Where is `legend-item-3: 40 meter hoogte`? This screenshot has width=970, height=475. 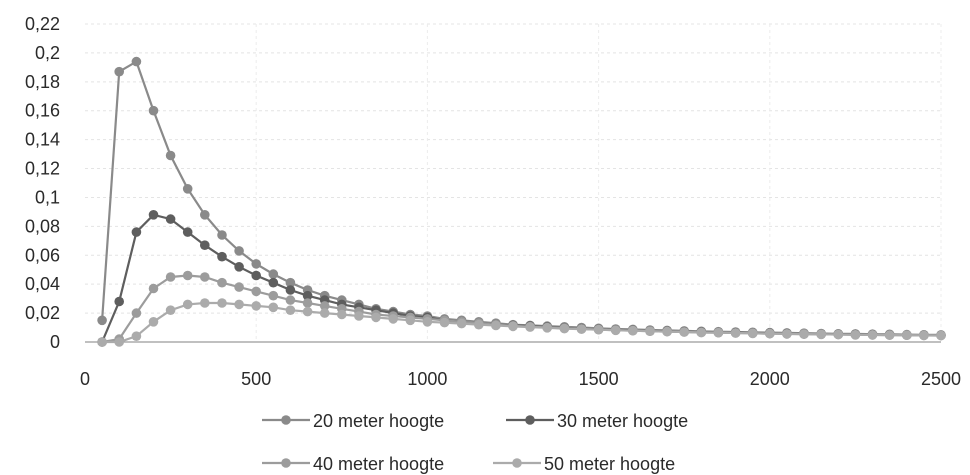 legend-item-3: 40 meter hoogte is located at coordinates (353, 464).